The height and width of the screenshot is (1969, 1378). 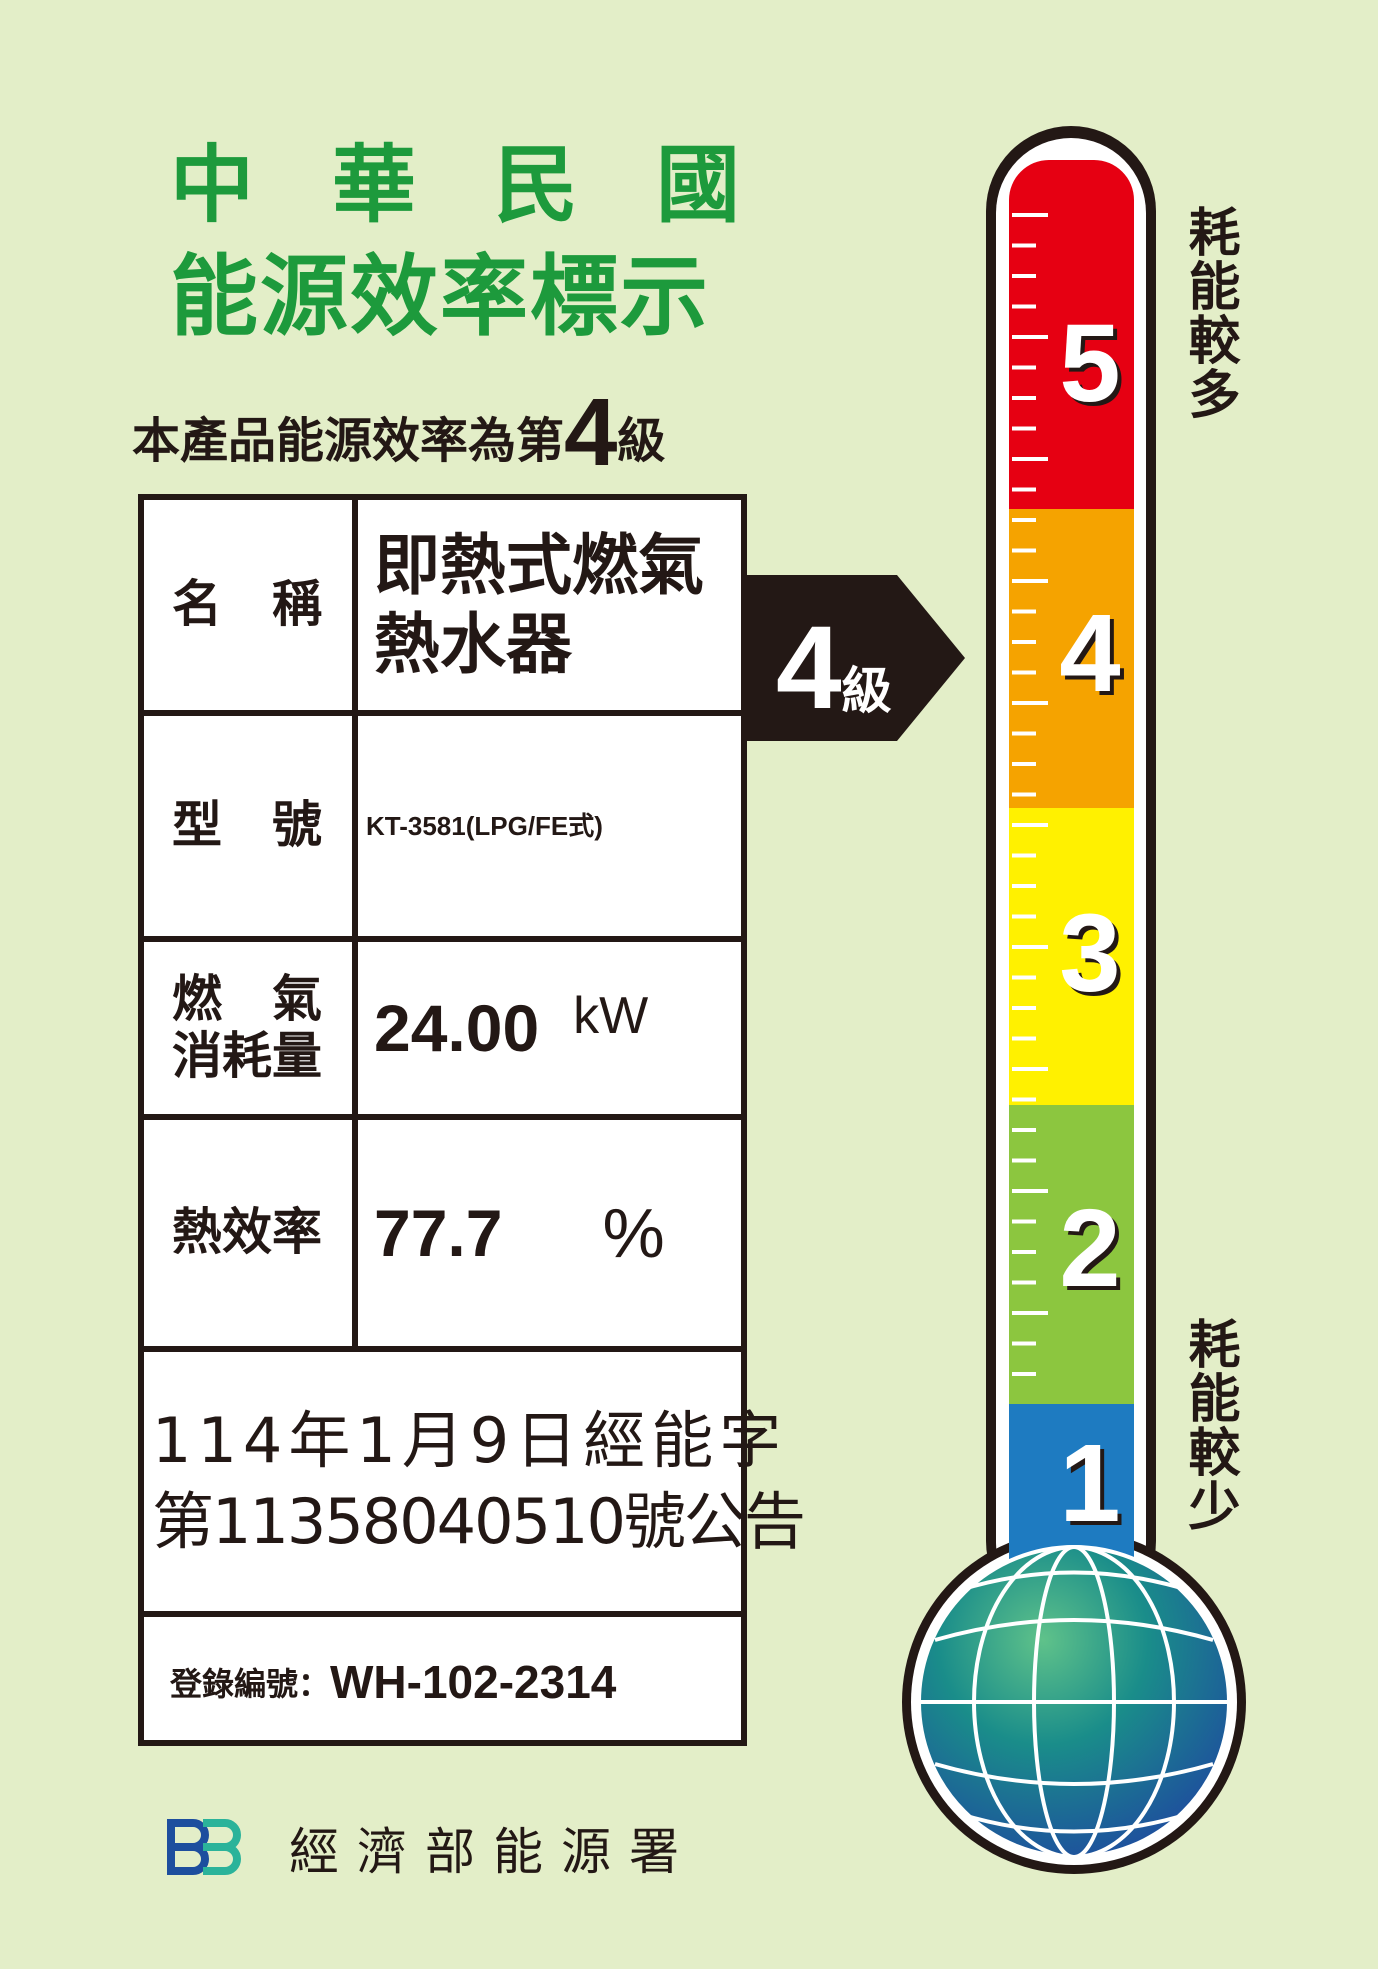 I want to click on grade-value: 4, so click(x=591, y=432).